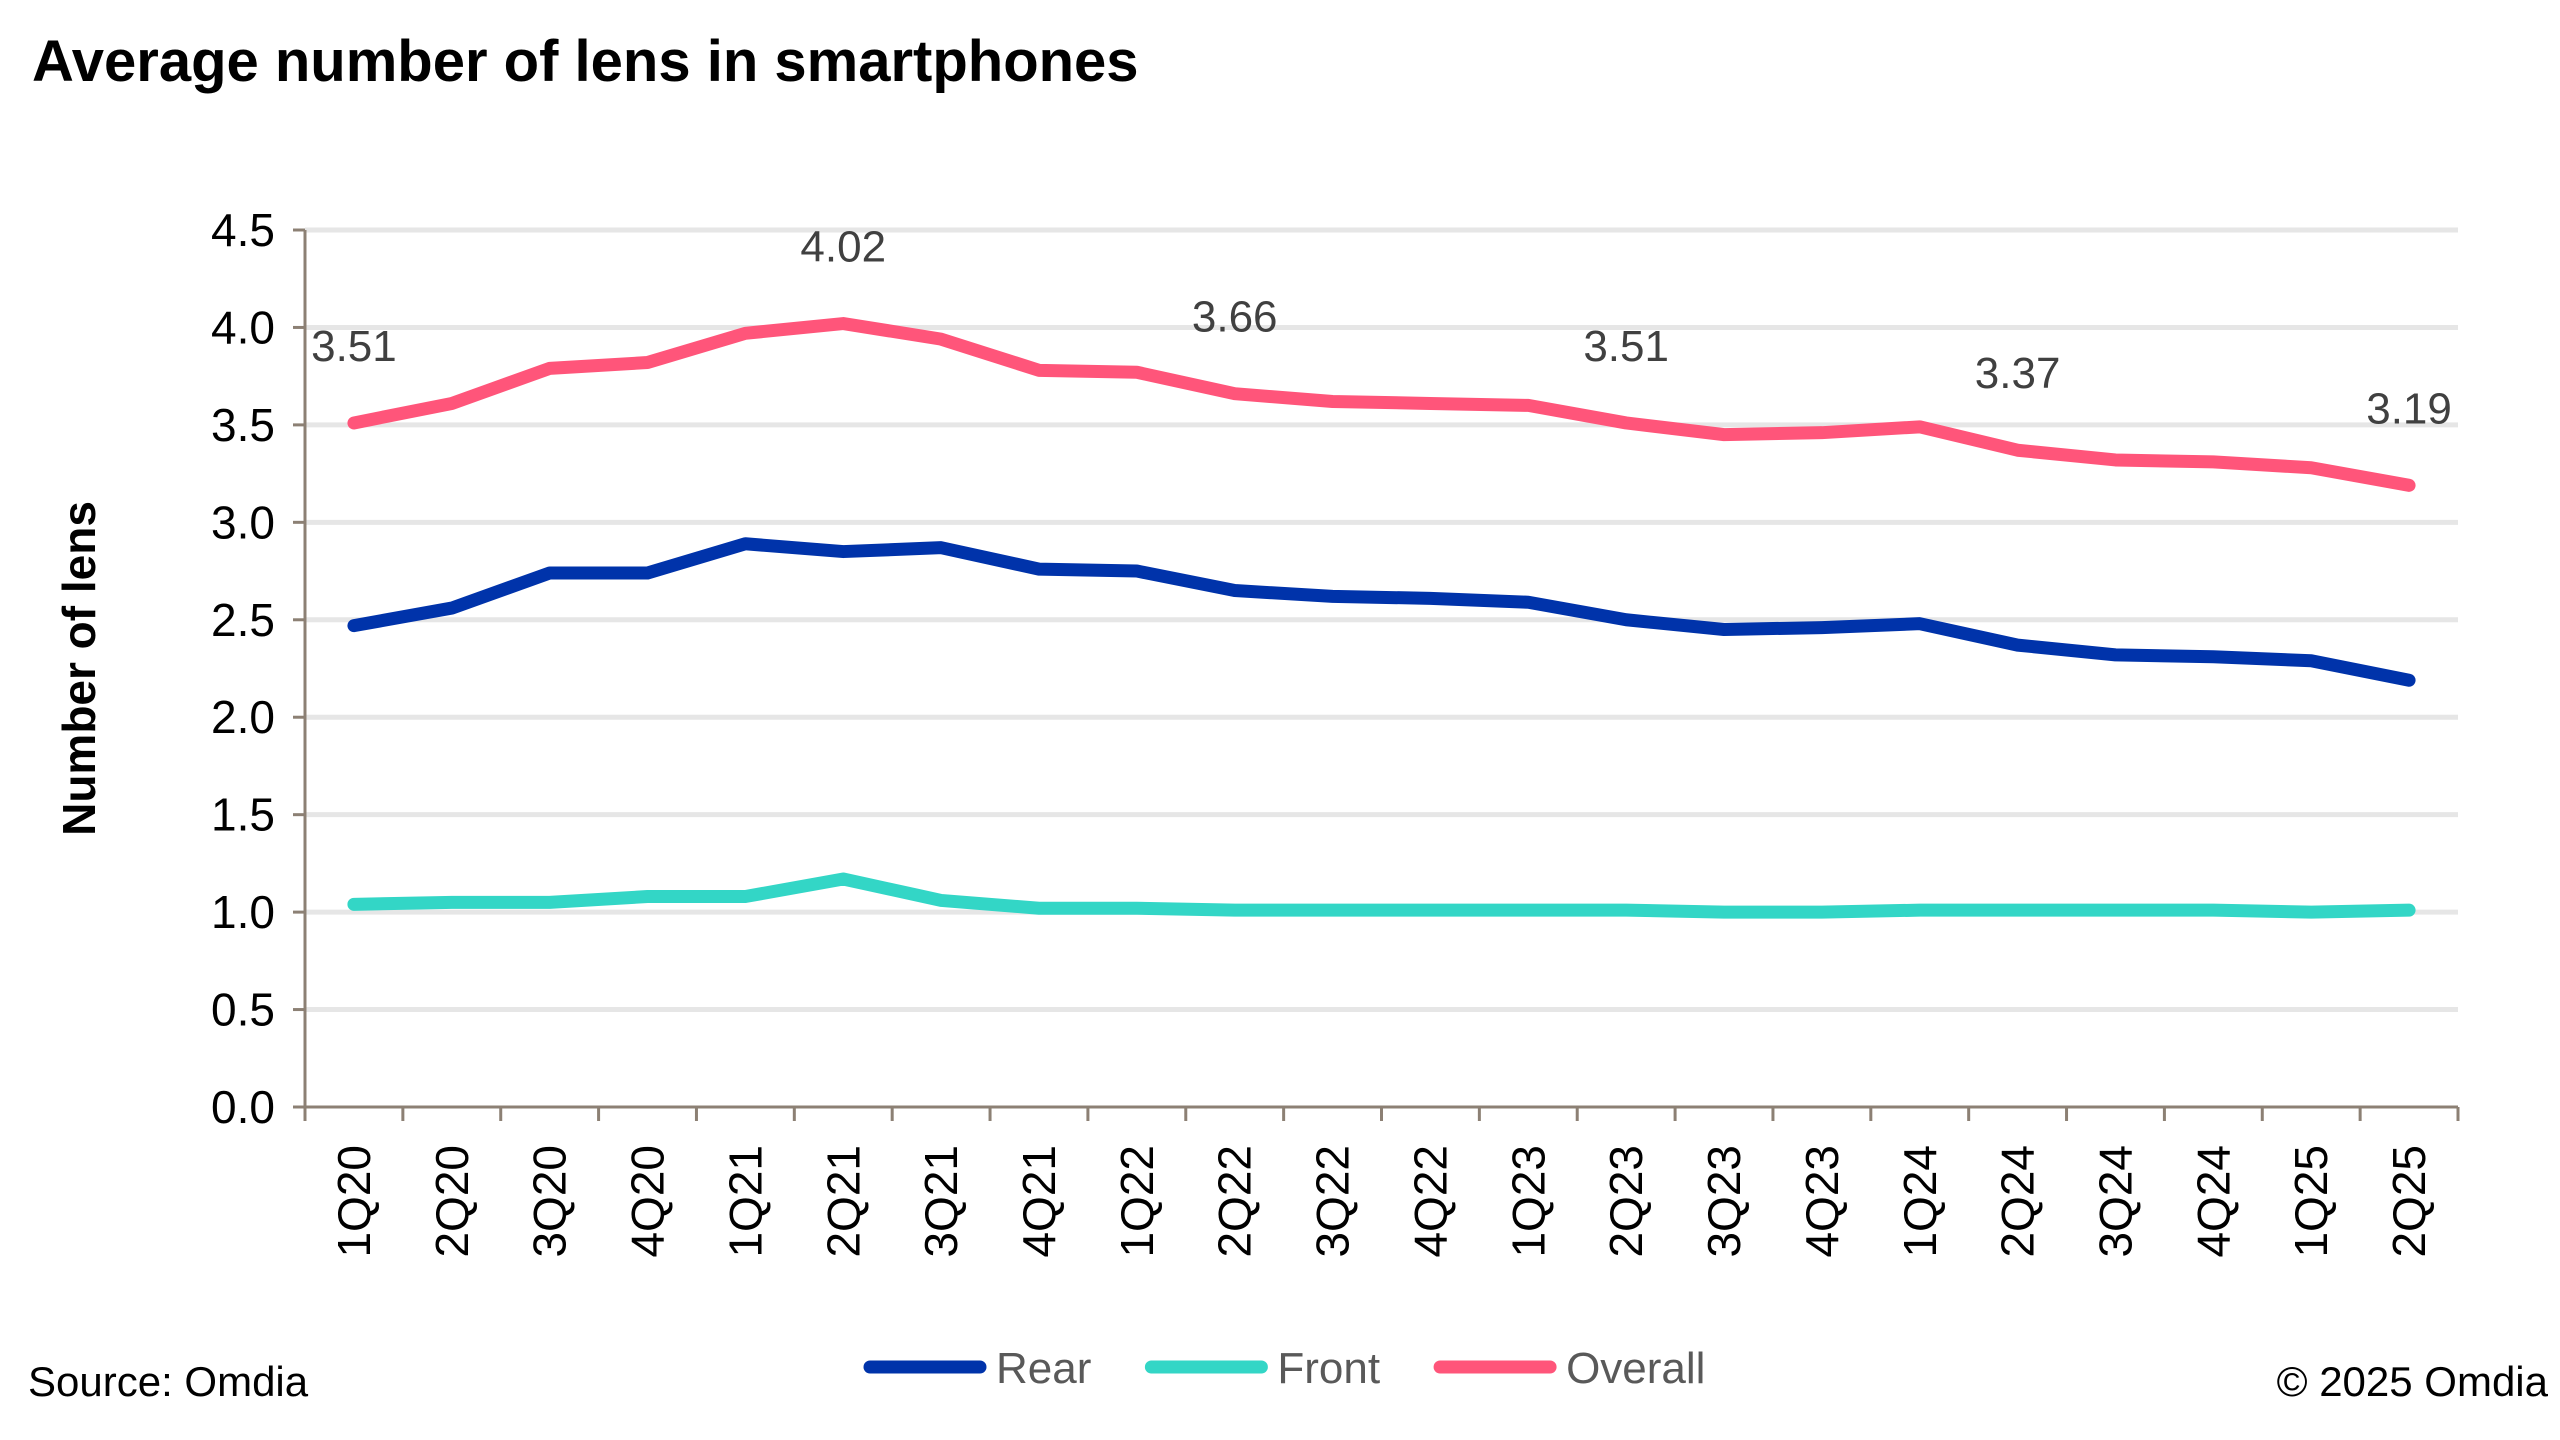 The image size is (2560, 1440). What do you see at coordinates (1626, 1201) in the screenshot?
I see `x-tick-label: 2Q23` at bounding box center [1626, 1201].